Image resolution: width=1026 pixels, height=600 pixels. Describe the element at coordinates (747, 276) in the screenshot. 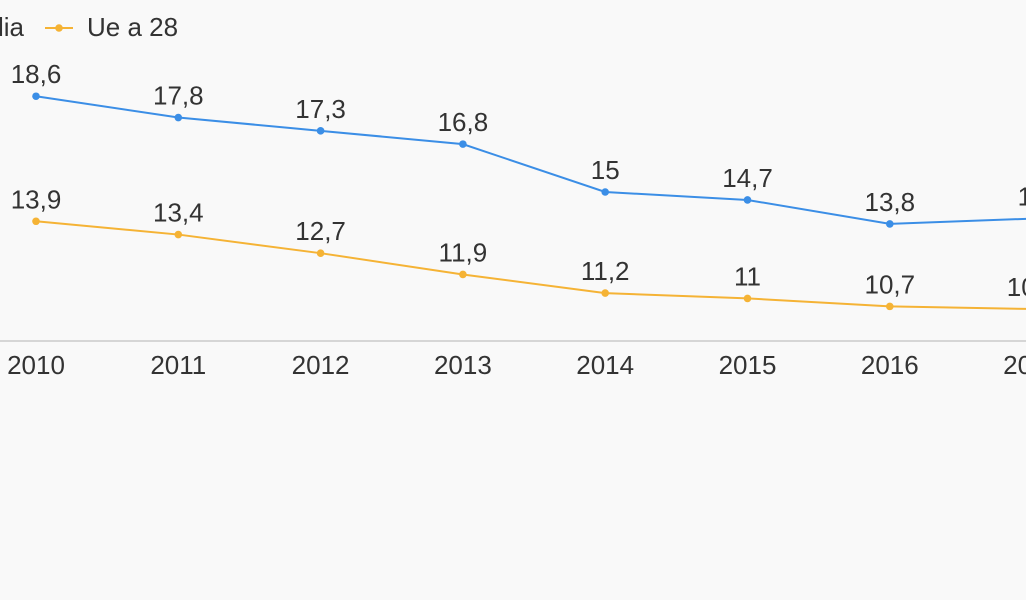

I see `data-label-ue-a-28-2015: 11` at that location.